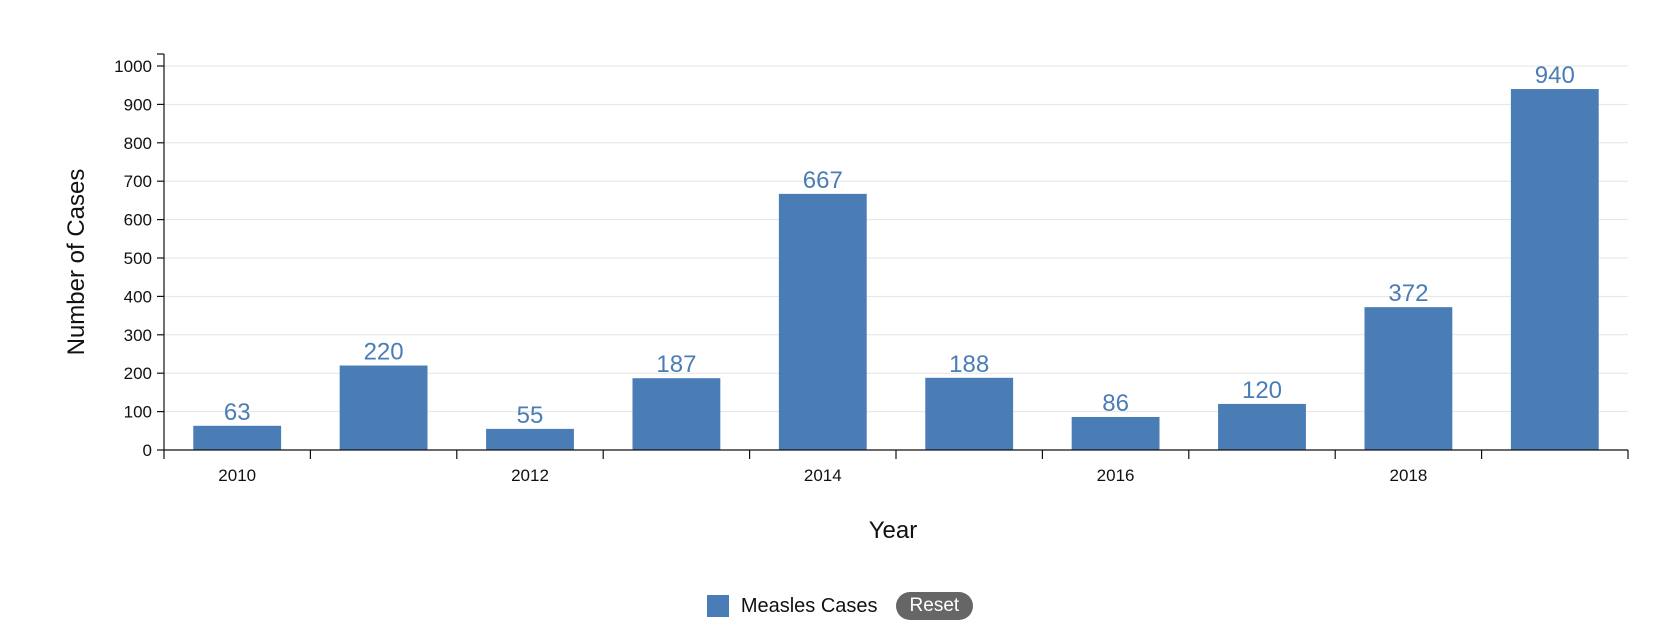 Image resolution: width=1680 pixels, height=638 pixels. I want to click on y-tick-label: 800, so click(138, 143).